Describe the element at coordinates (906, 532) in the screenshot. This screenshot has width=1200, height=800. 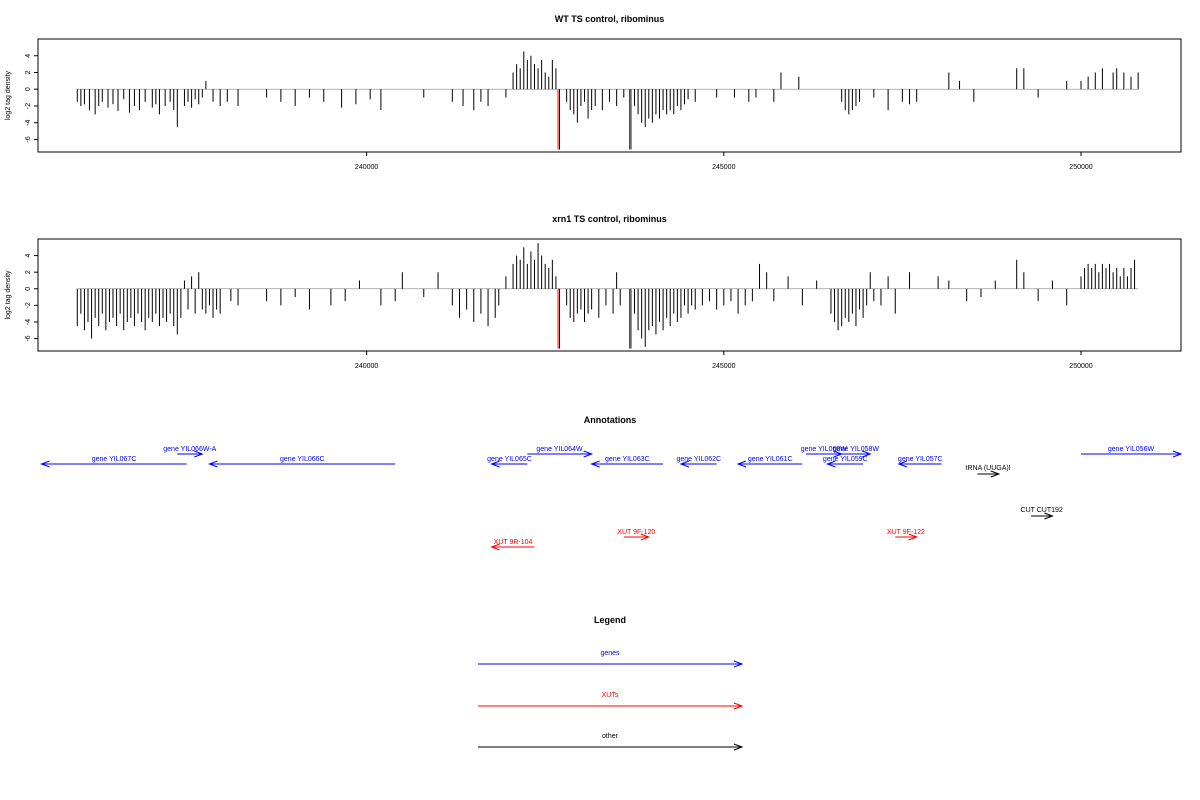
I see `xut-label: XUT 9F-122` at that location.